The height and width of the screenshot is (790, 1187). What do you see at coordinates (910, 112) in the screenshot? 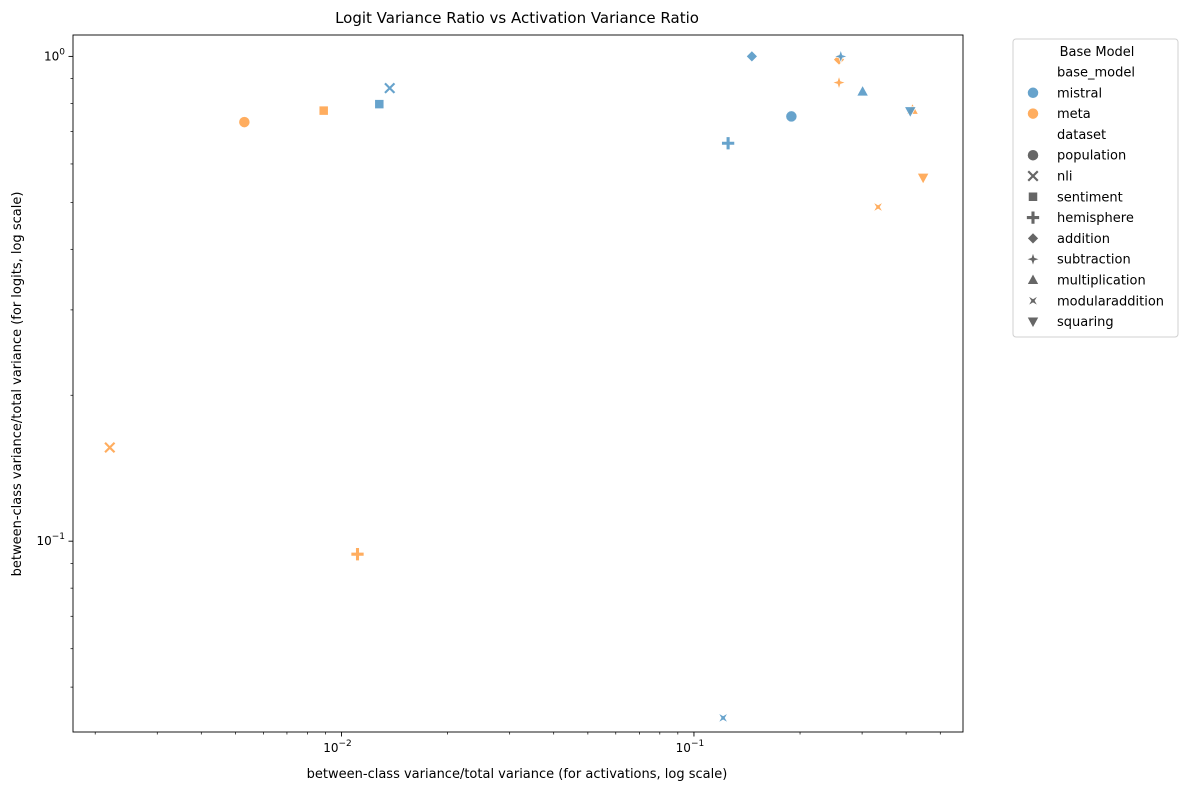
I see `point-mistral-squaring` at bounding box center [910, 112].